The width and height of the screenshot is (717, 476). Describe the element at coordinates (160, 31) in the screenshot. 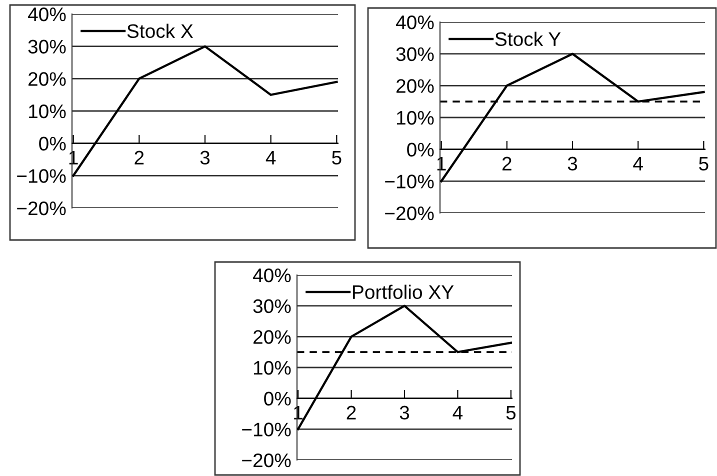

I see `legend-label: Stock X` at that location.